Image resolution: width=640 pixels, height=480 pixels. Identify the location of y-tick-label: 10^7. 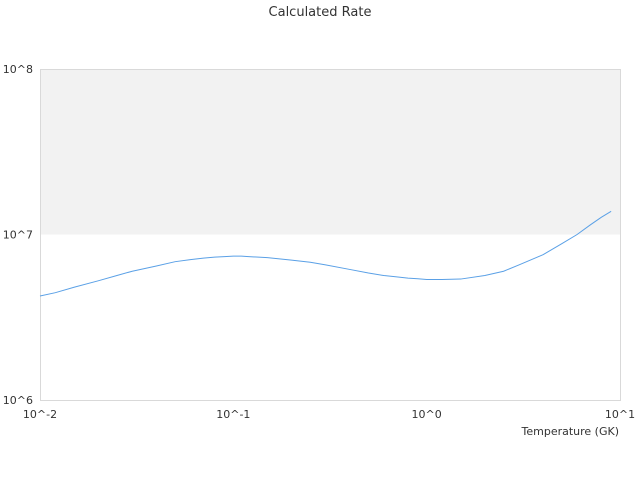
(18, 235).